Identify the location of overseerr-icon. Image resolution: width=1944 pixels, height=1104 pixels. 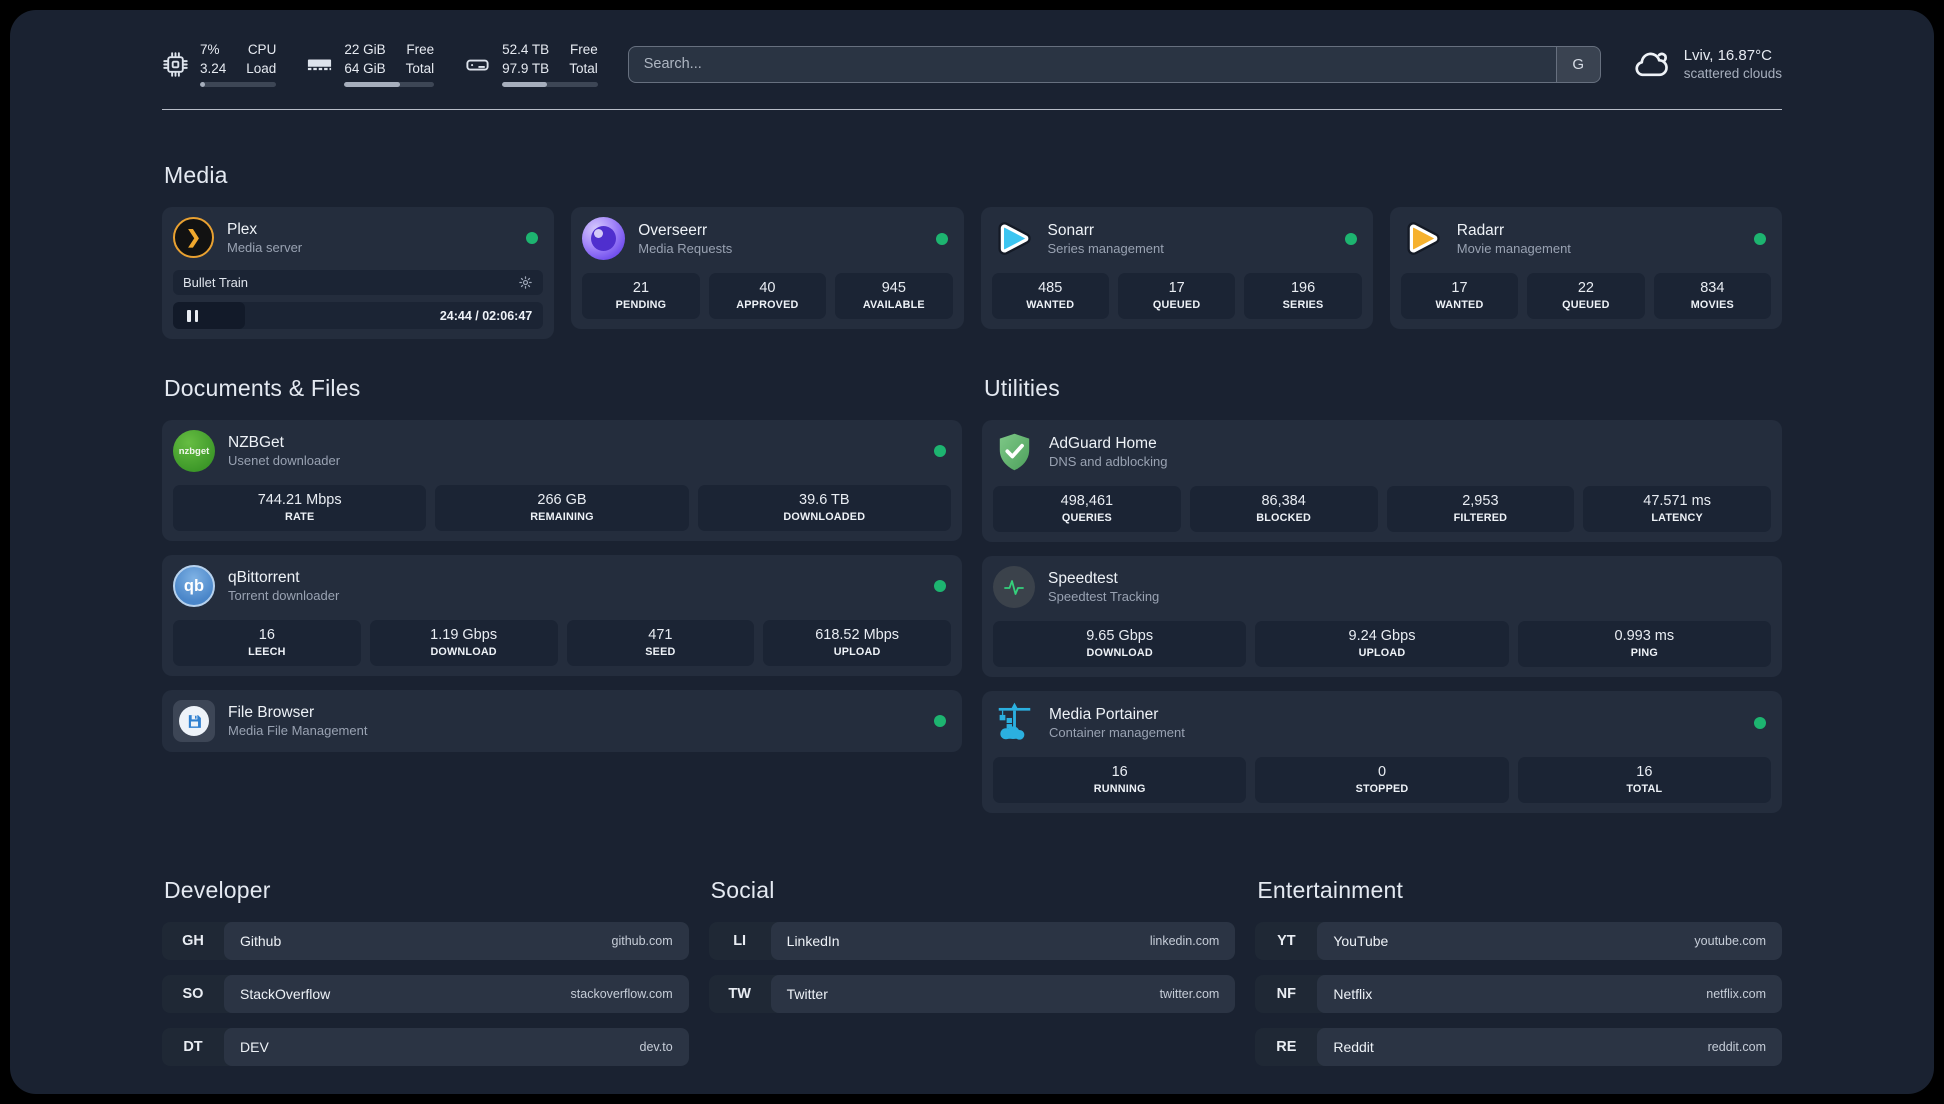
(604, 238).